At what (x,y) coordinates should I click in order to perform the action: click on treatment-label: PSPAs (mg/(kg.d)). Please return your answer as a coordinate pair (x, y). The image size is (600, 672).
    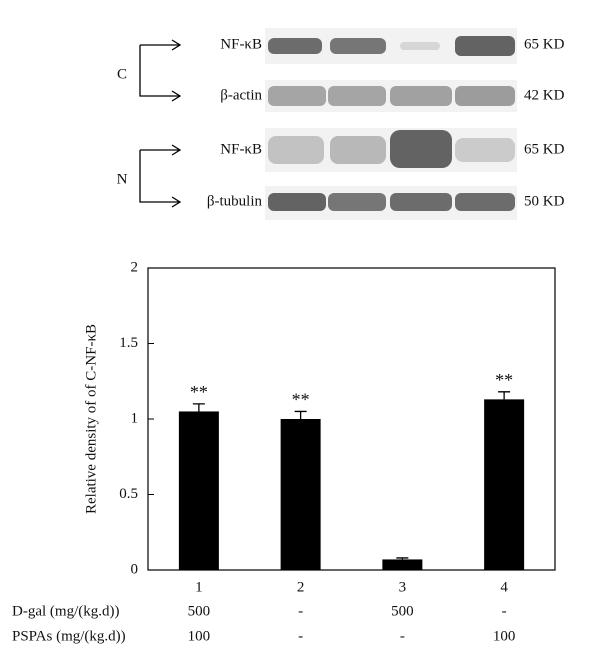
    Looking at the image, I should click on (69, 636).